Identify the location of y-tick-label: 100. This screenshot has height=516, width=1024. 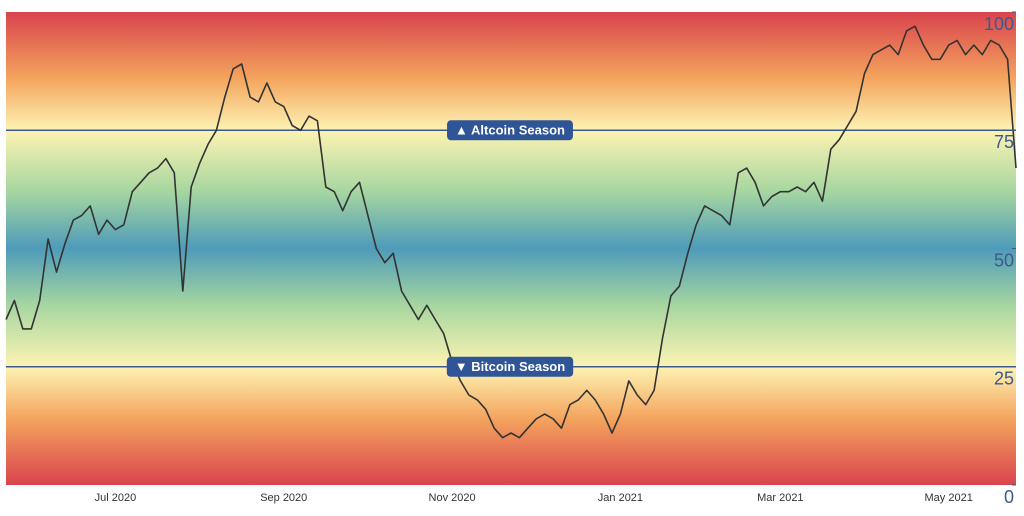
(999, 24).